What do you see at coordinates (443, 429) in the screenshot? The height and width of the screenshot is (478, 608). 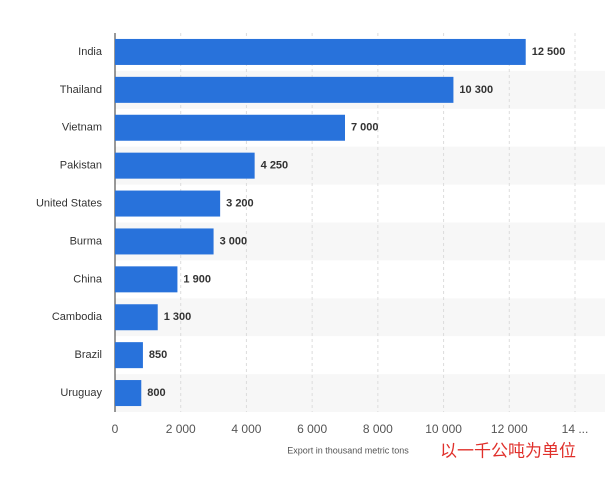 I see `x-tick-label: 10 000` at bounding box center [443, 429].